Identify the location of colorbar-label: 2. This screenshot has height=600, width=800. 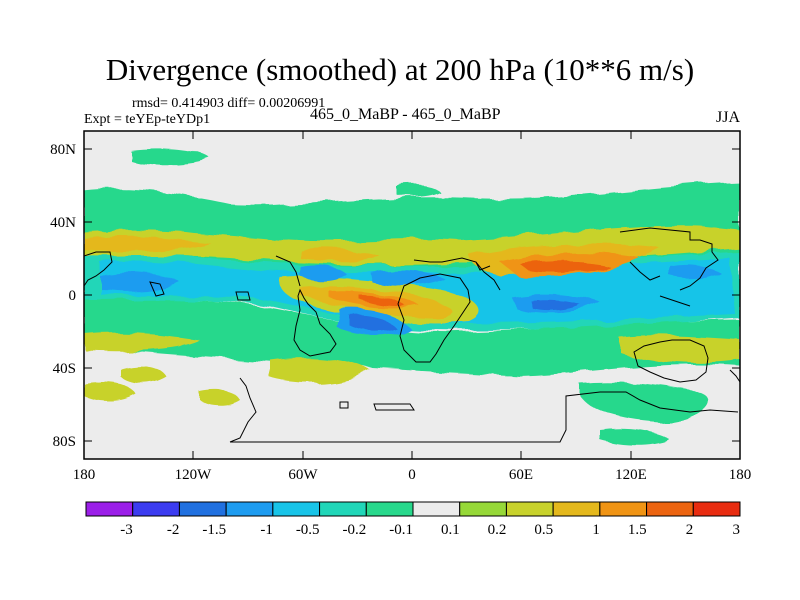
(690, 530).